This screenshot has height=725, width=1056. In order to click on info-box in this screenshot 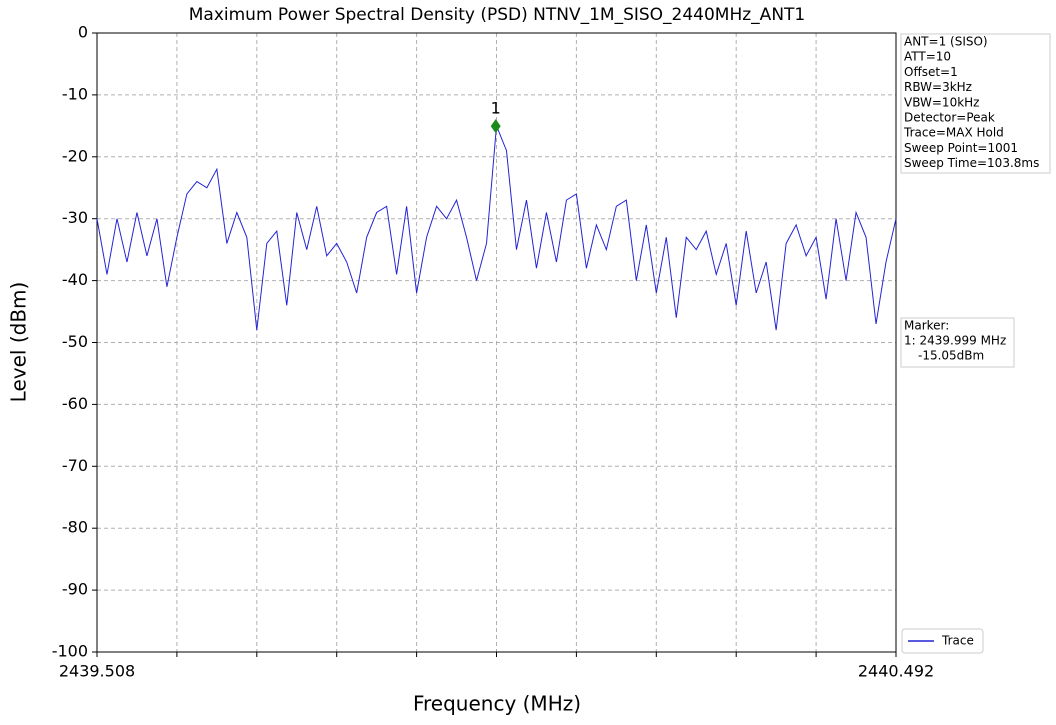, I will do `click(975, 103)`.